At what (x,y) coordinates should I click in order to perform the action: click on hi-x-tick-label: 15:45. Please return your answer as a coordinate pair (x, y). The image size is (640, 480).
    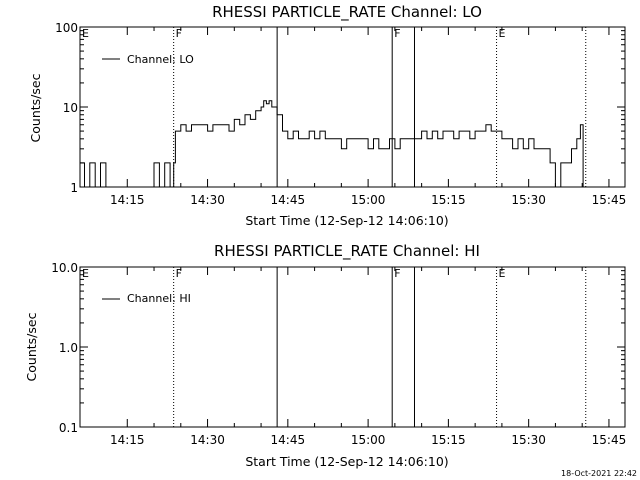
    Looking at the image, I should click on (609, 440).